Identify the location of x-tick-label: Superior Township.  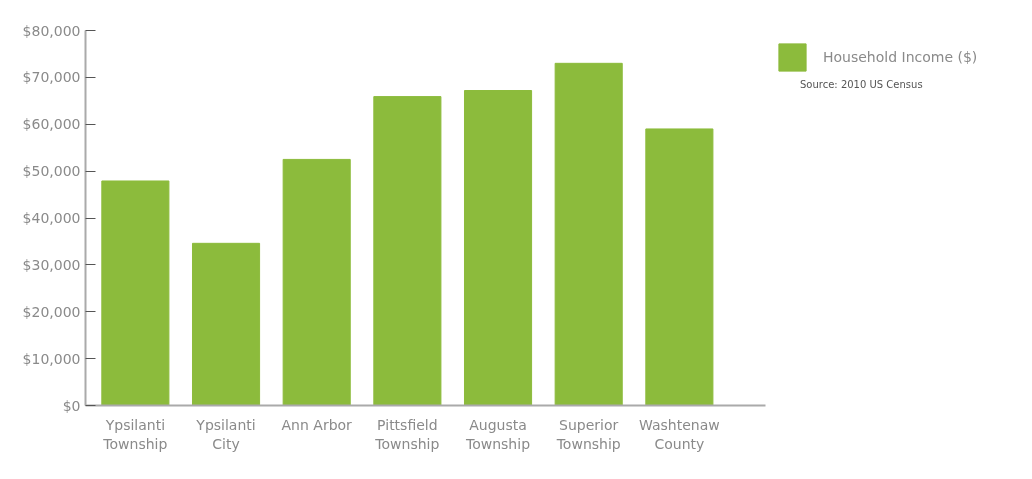
(588, 434).